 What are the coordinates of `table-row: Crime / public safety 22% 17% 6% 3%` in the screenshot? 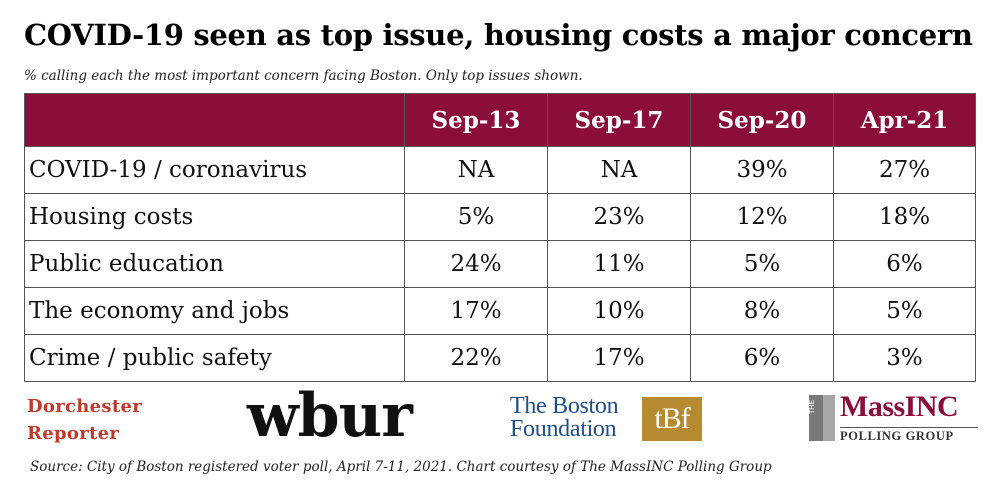 It's located at (500, 358).